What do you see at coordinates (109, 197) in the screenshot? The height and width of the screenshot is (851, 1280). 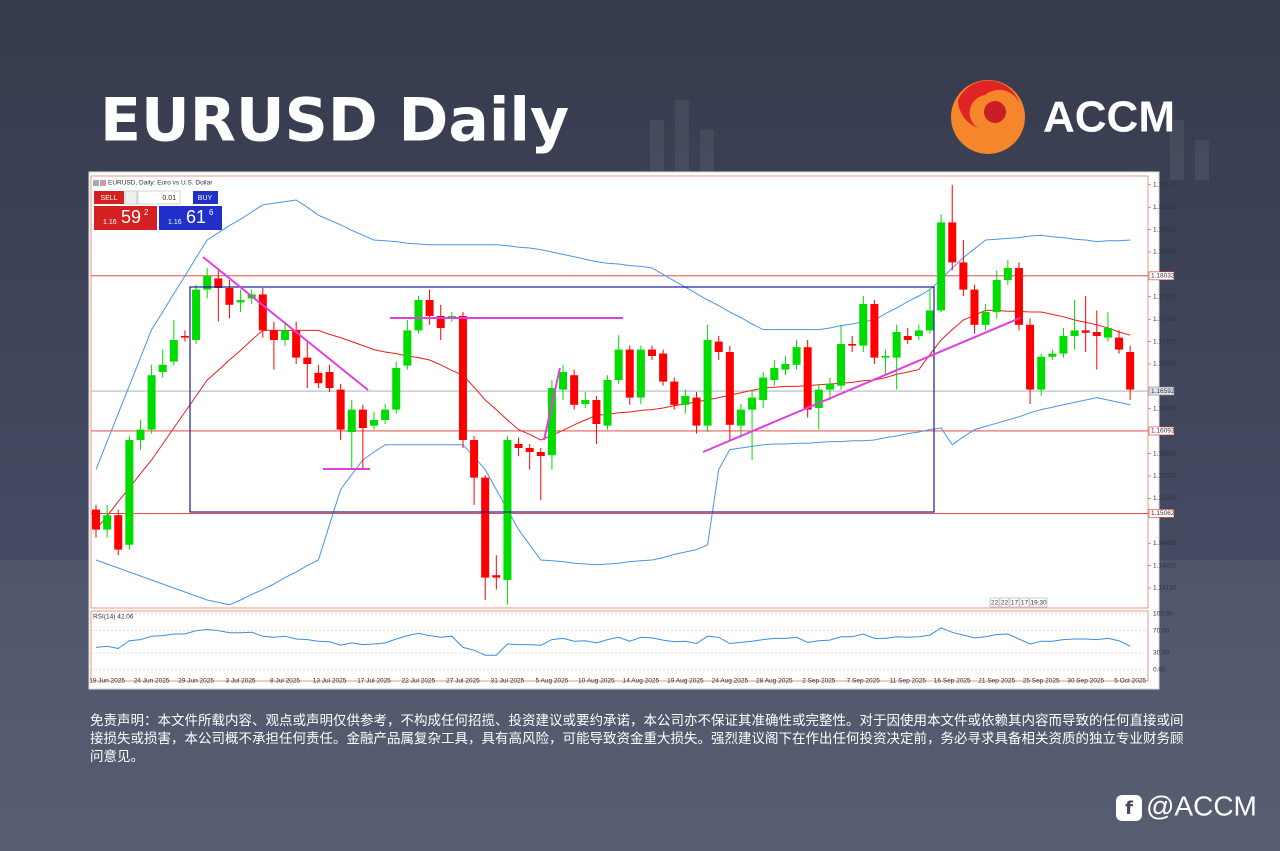 I see `sell-button` at bounding box center [109, 197].